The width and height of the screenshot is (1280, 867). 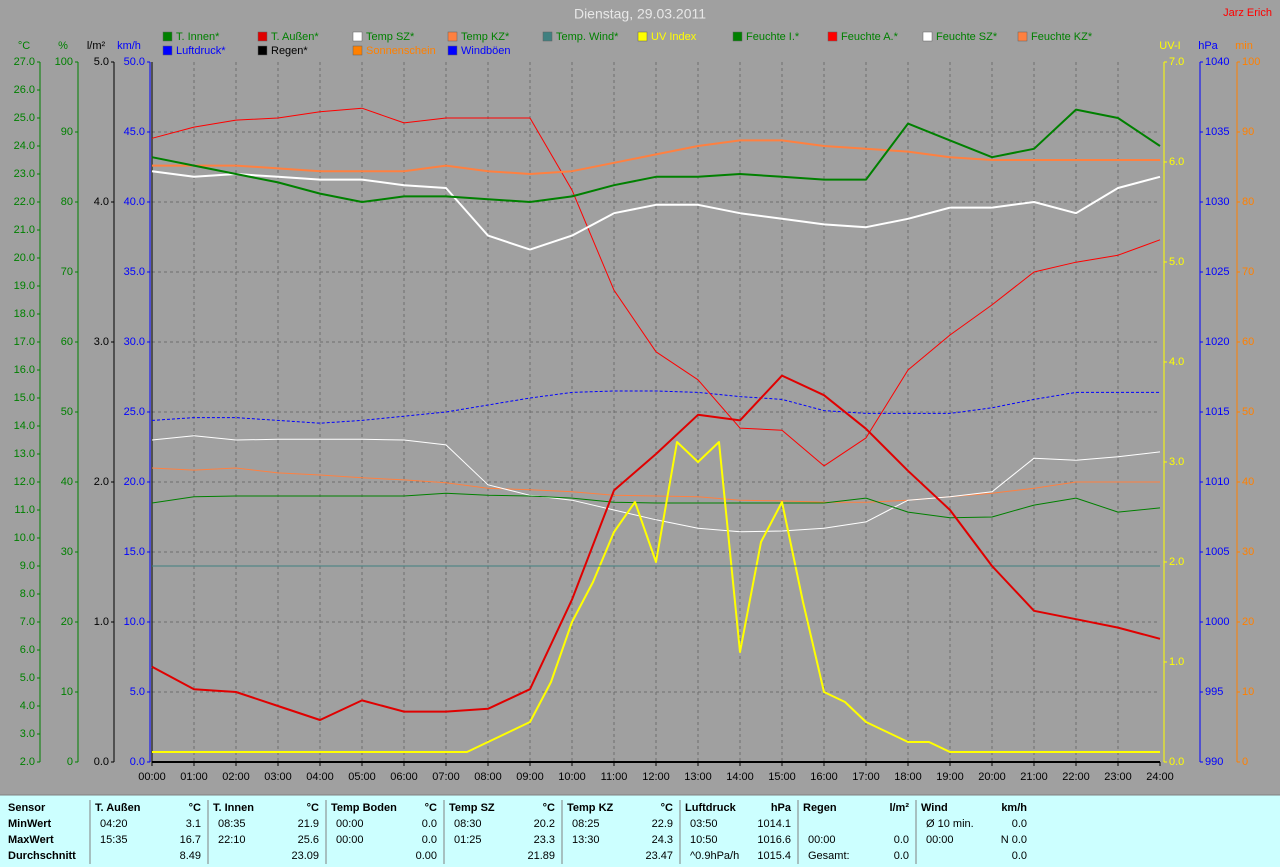 I want to click on x-tick-label: 10:00, so click(x=572, y=777).